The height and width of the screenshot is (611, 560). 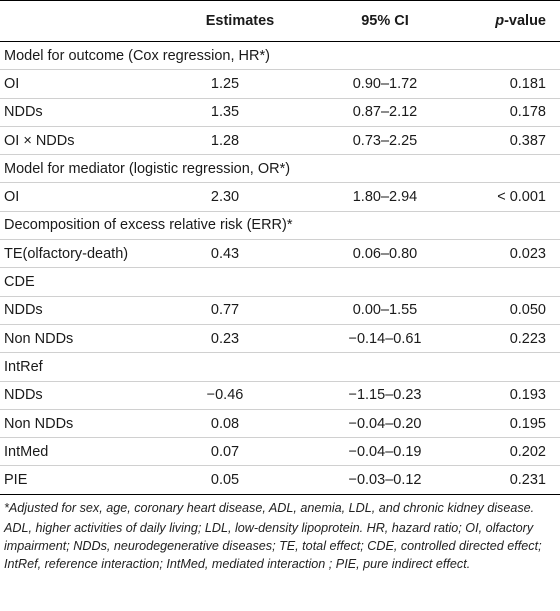 What do you see at coordinates (85, 21) in the screenshot?
I see `header-label` at bounding box center [85, 21].